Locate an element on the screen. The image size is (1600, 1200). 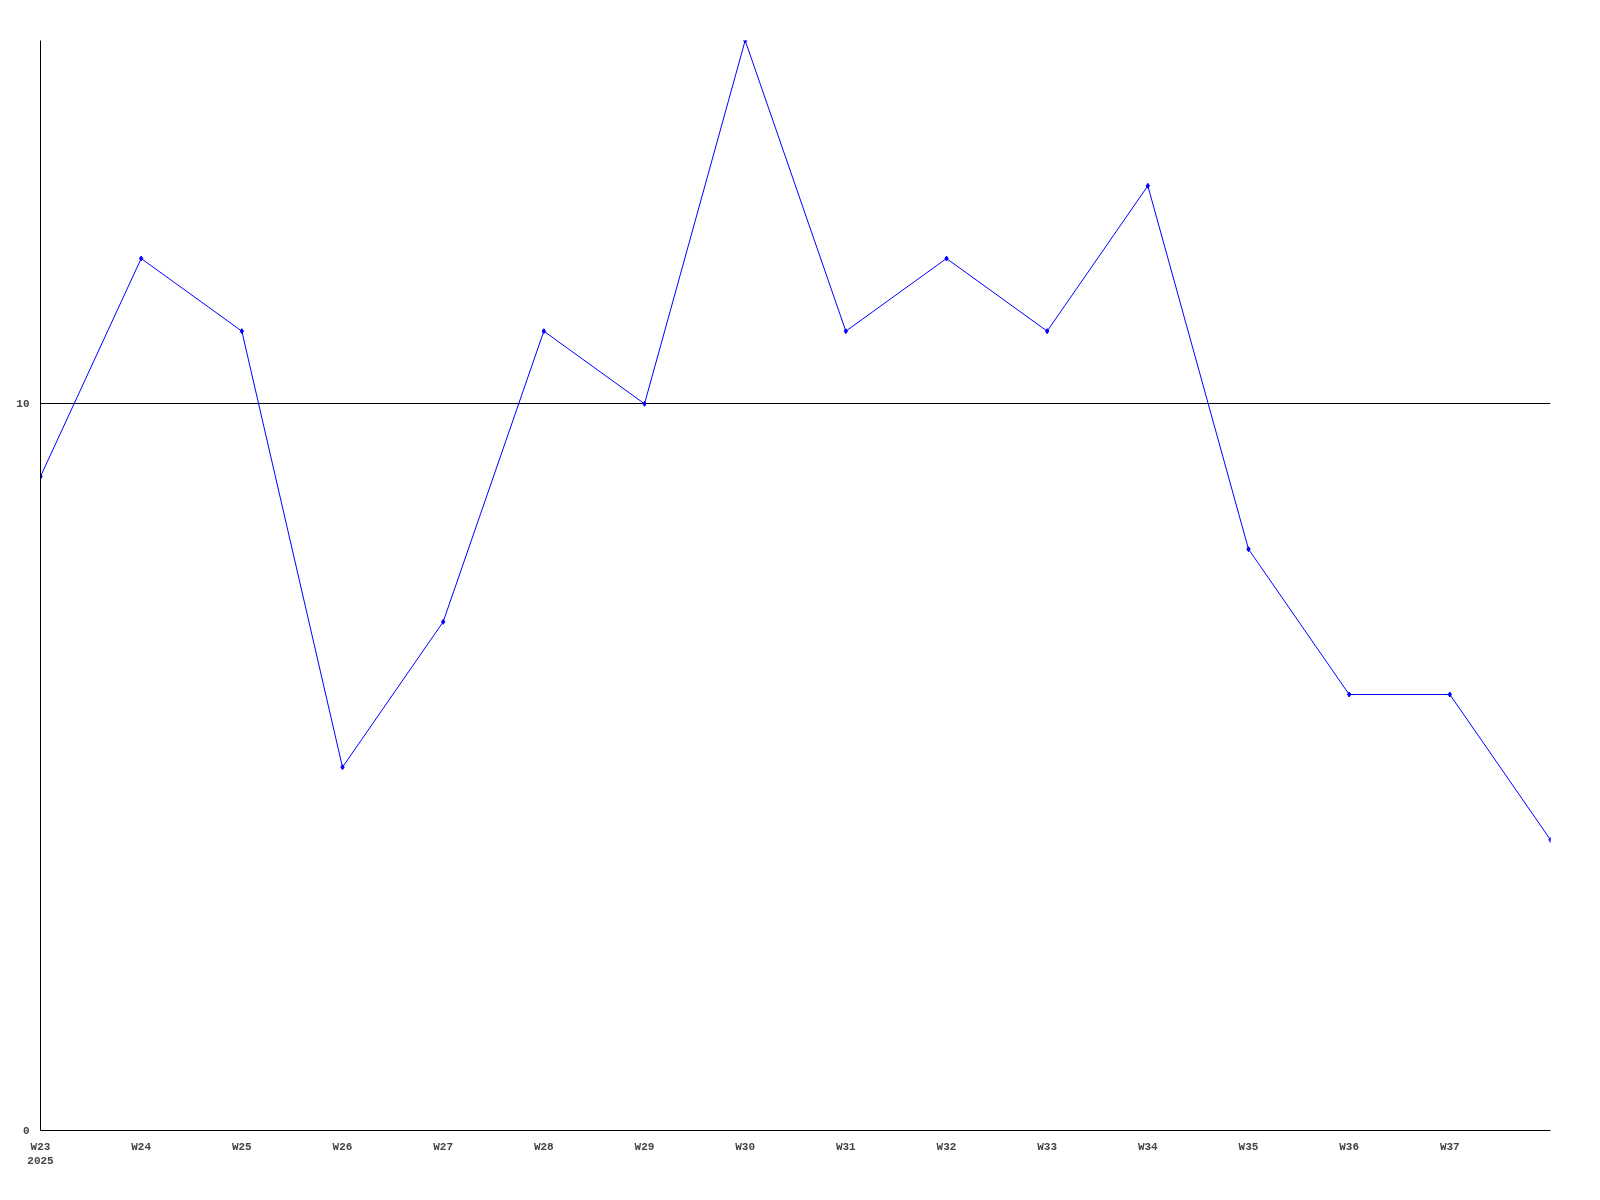
x-tick-label: W28 is located at coordinates (544, 1146).